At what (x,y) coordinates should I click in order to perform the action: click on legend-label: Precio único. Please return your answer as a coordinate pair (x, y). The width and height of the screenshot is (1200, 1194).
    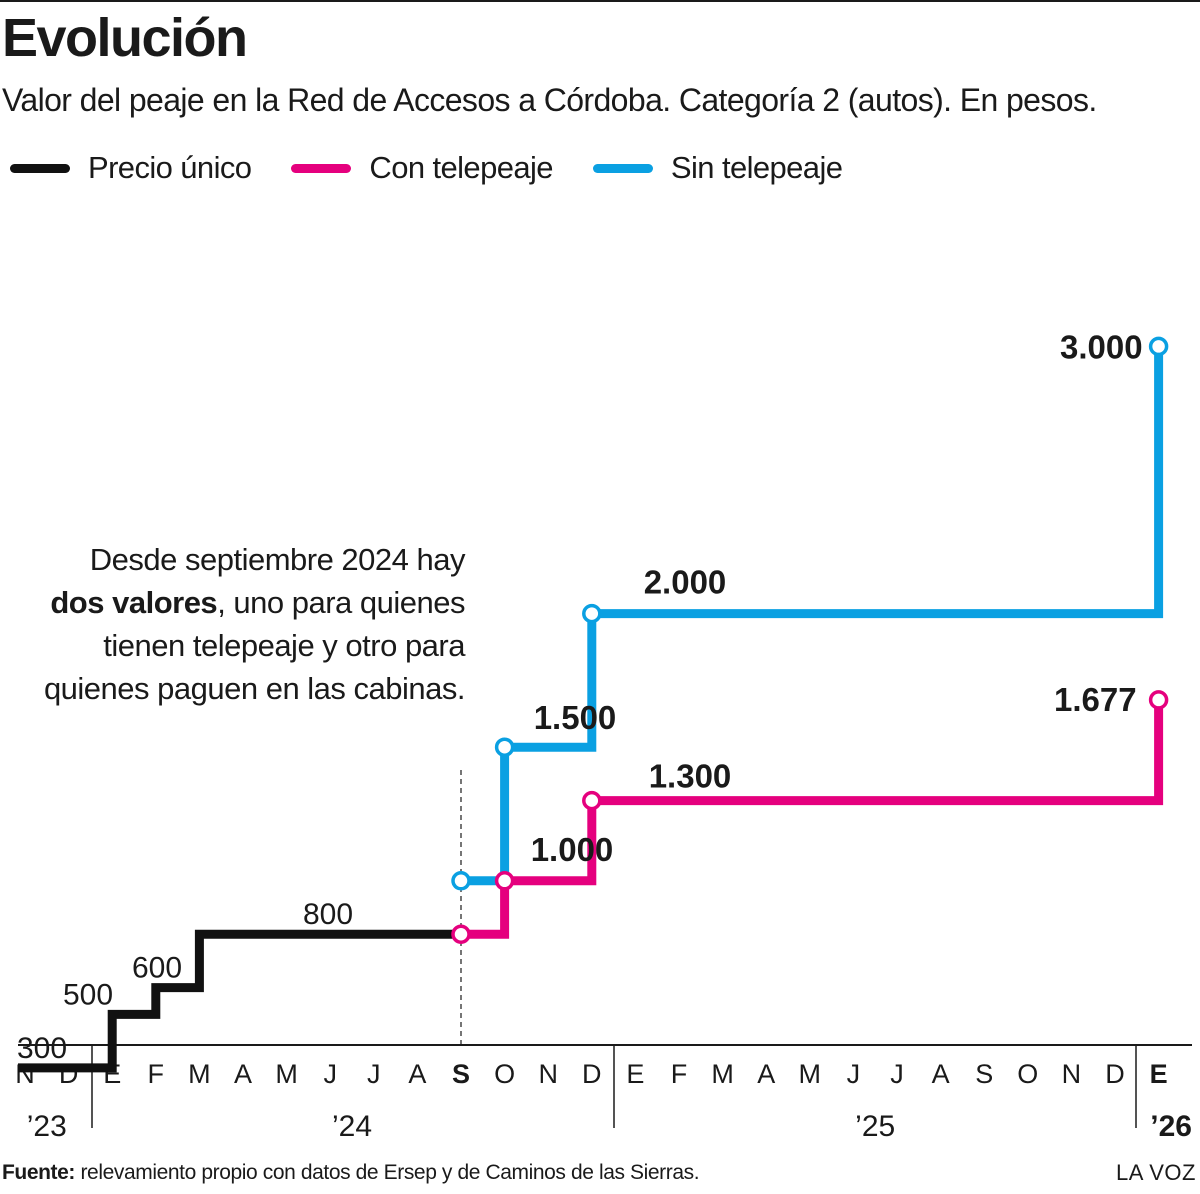
    Looking at the image, I should click on (170, 167).